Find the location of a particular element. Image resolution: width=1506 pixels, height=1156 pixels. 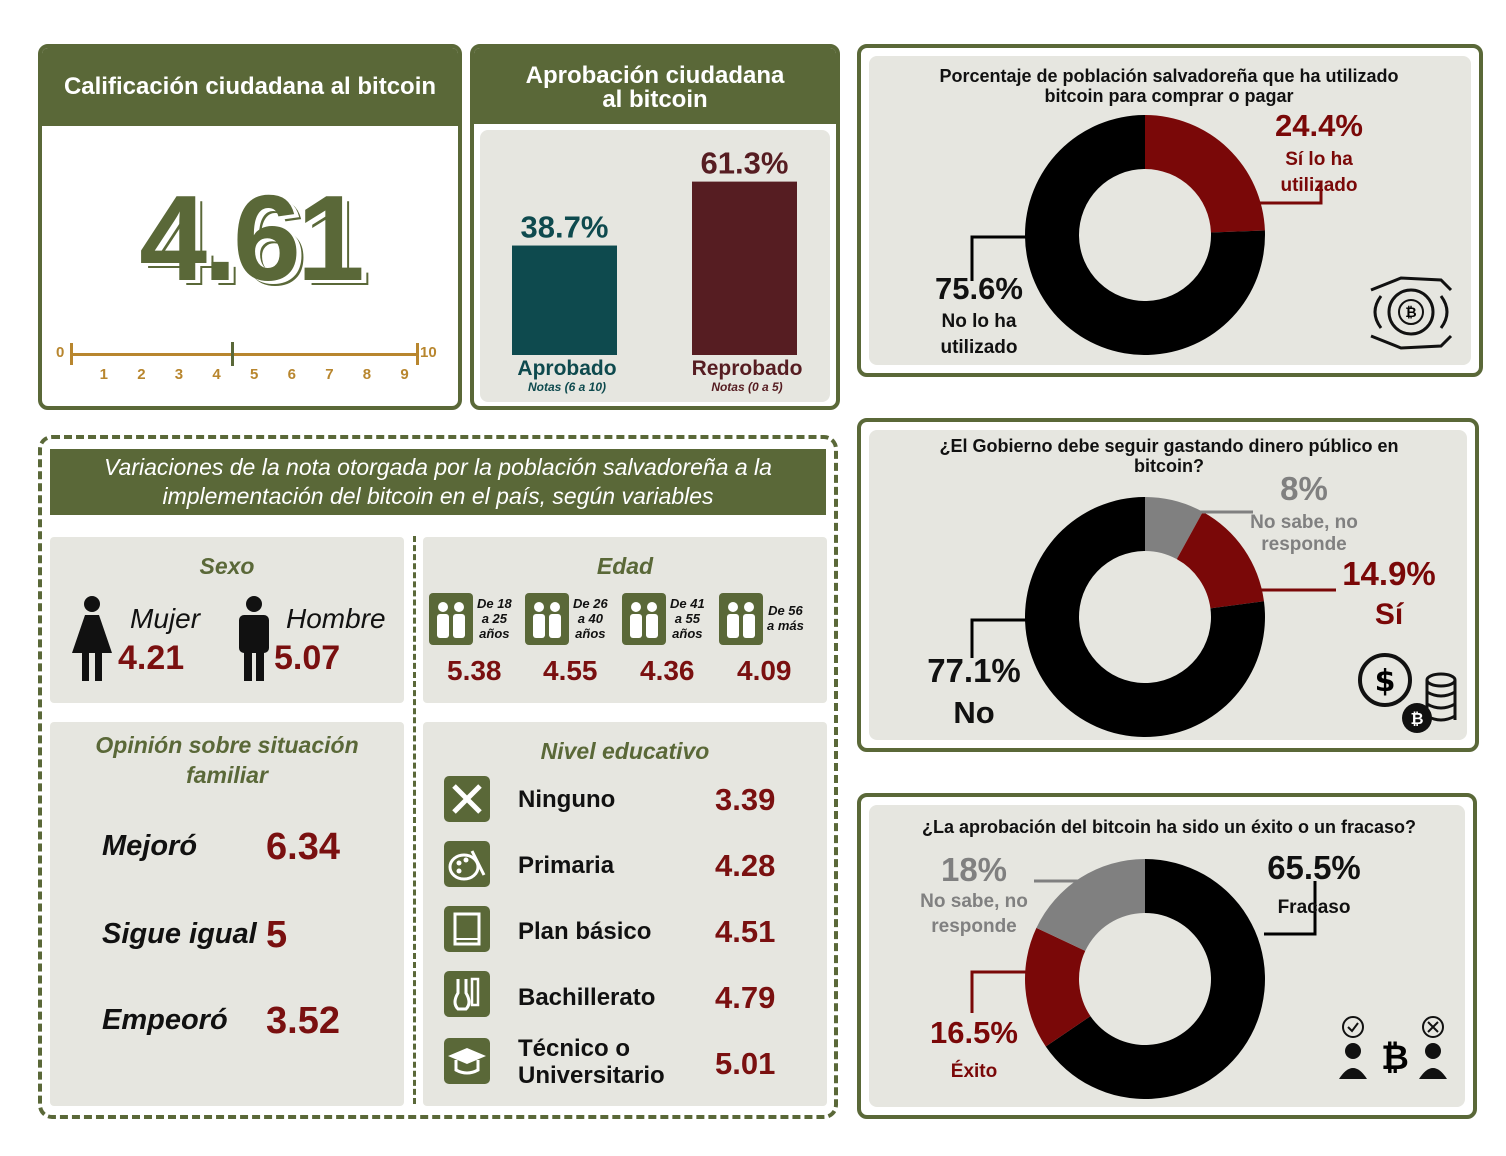

slice-yes-used is located at coordinates (1205, 174).